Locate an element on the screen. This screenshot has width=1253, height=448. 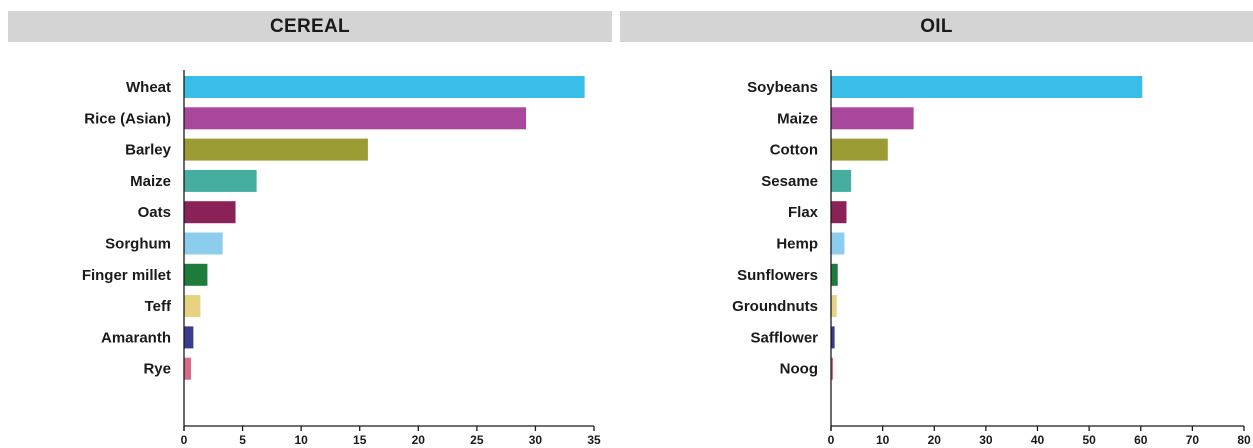
cereal-category-label: Oats is located at coordinates (154, 212).